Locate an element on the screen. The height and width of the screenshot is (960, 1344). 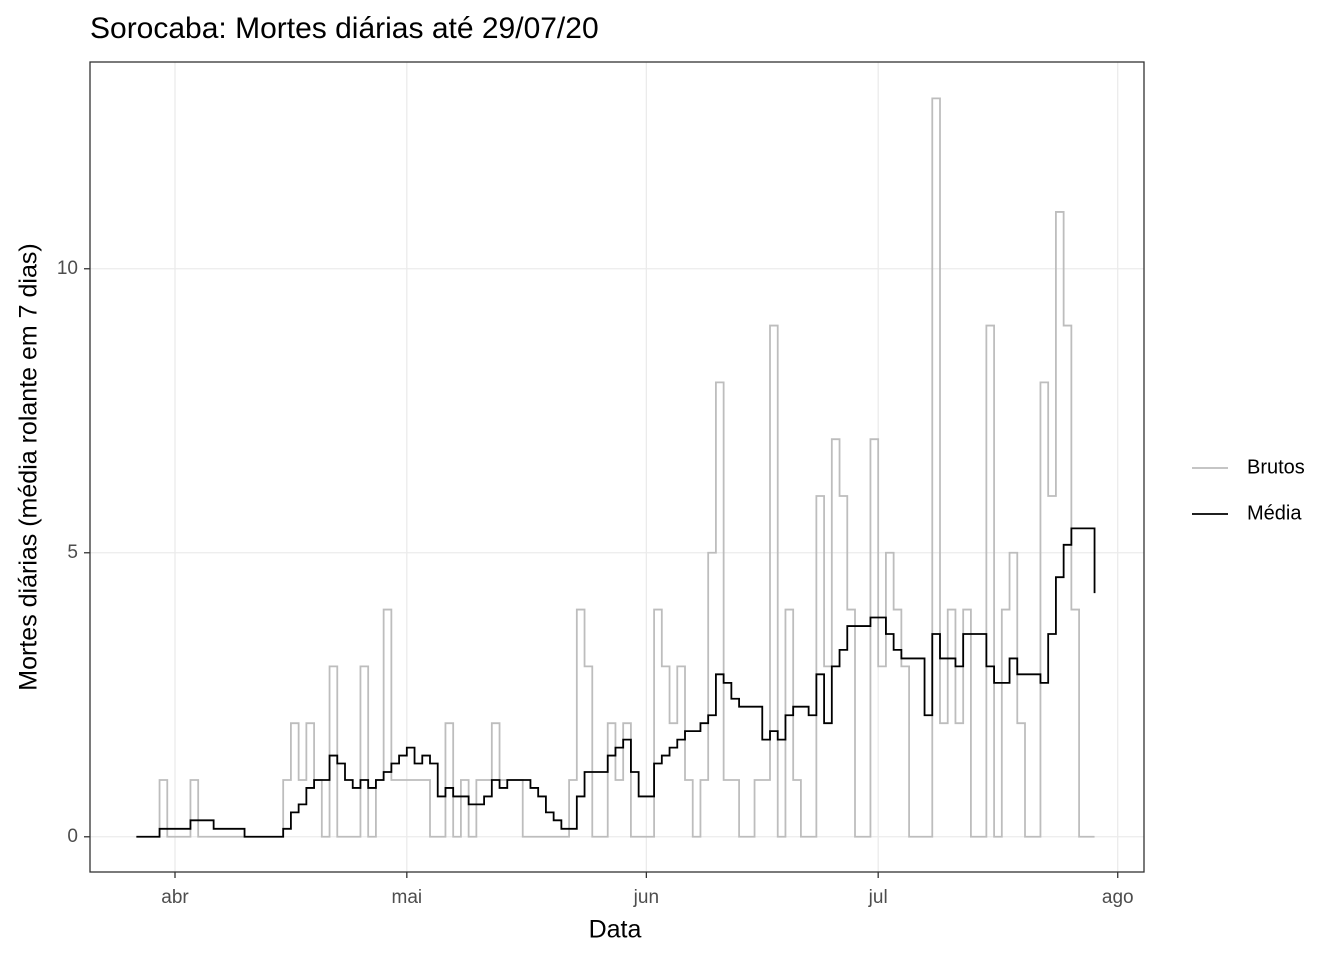
y-axis-label: Mortes diárias (média rolante em 7 dias) is located at coordinates (29, 466).